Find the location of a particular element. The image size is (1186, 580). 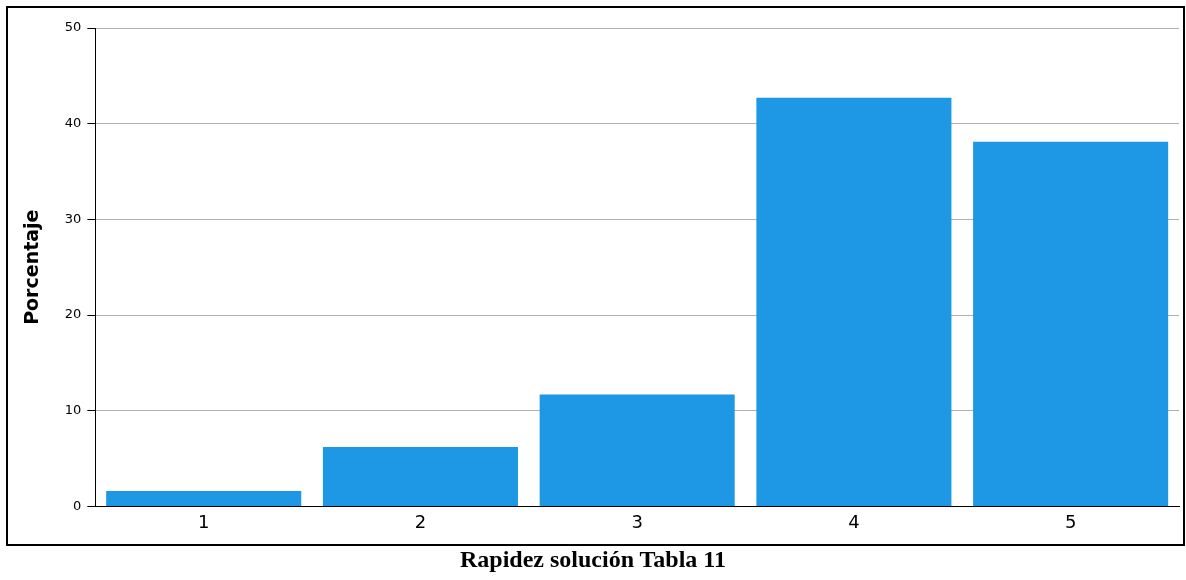

x-tick-label: 3 is located at coordinates (637, 521).